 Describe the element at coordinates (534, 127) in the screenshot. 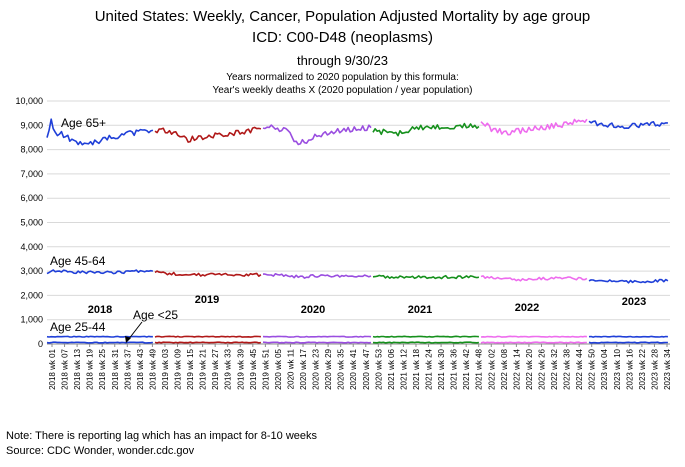

I see `series-line-age-65--2022` at that location.